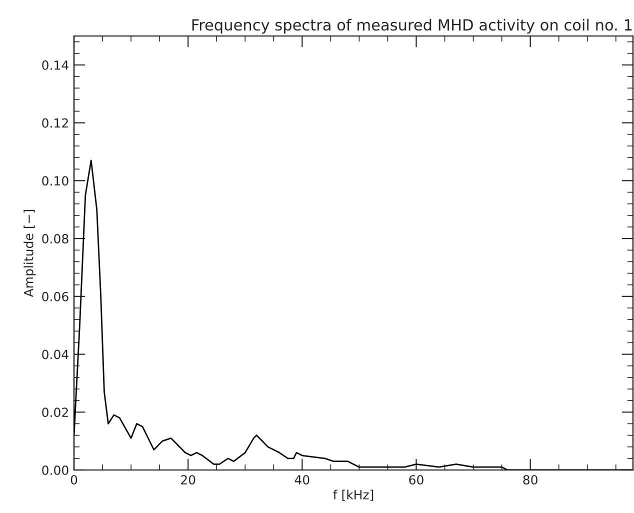 Image resolution: width=634 pixels, height=513 pixels. Describe the element at coordinates (55, 181) in the screenshot. I see `y-tick-label: 0.10` at that location.